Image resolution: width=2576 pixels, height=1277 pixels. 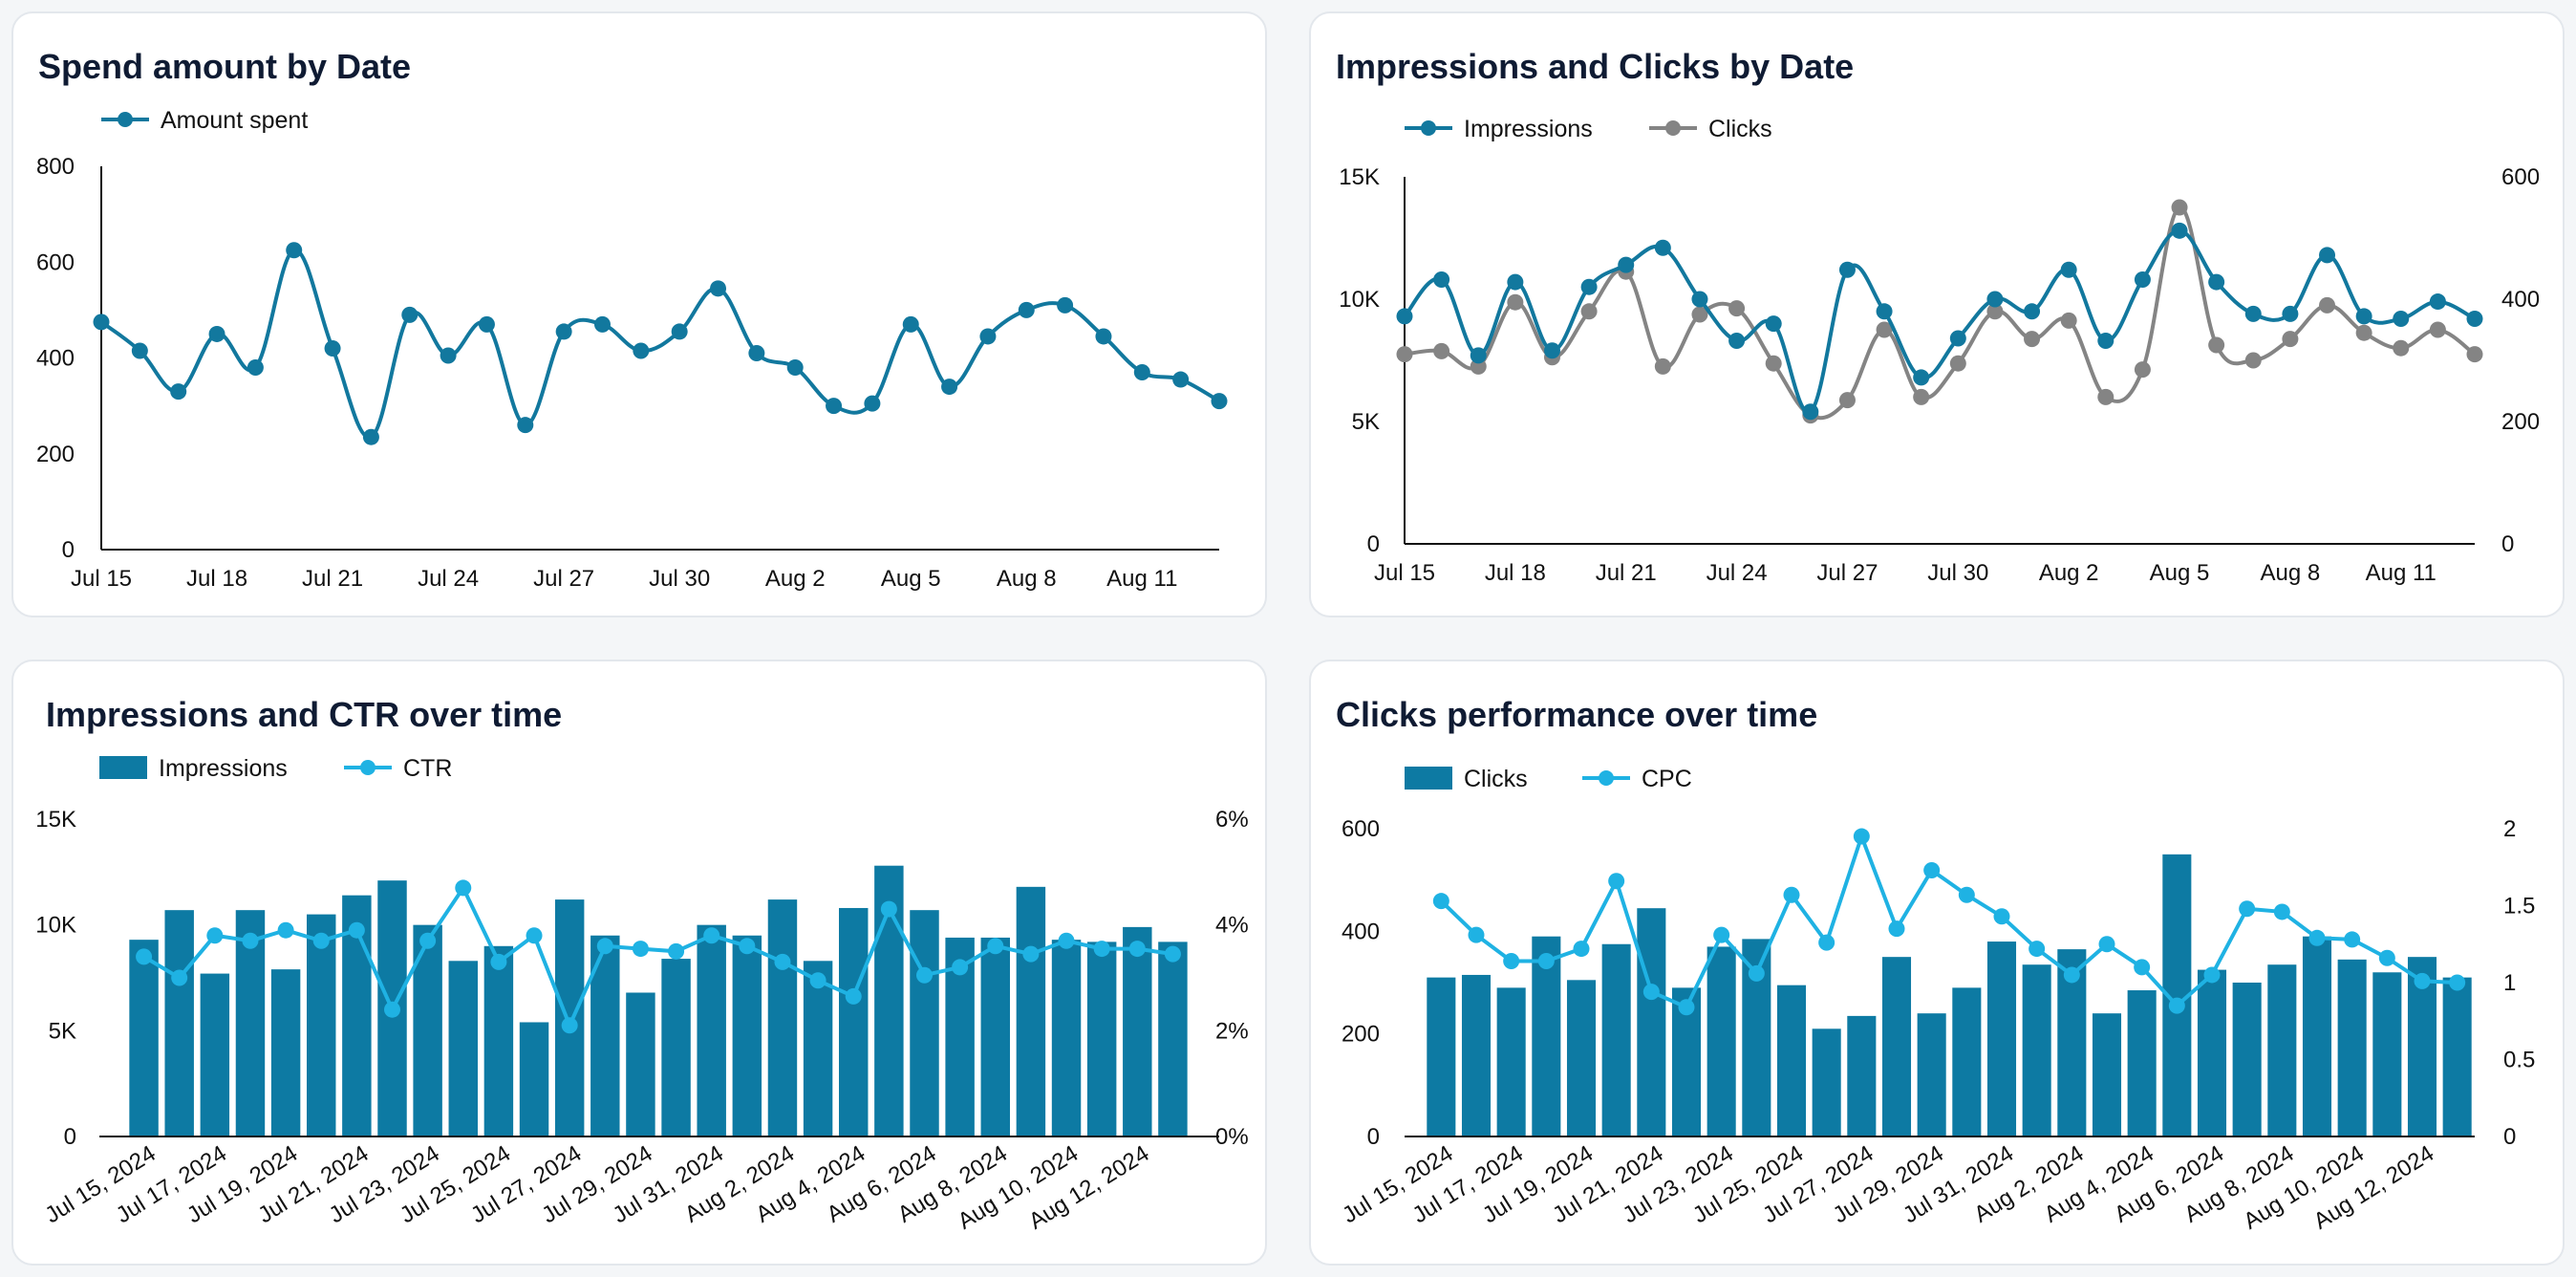 I want to click on x-axis-tick-label: Aug 2, so click(x=795, y=579).